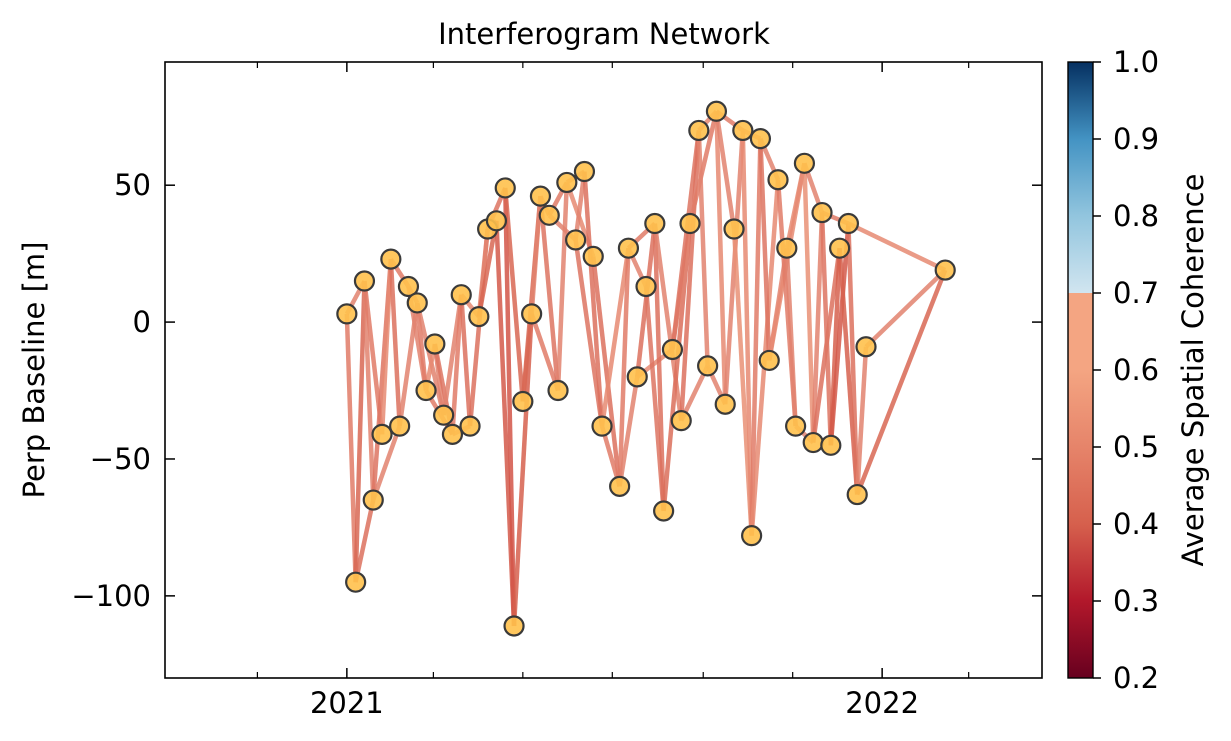 Image resolution: width=1231 pixels, height=741 pixels. Describe the element at coordinates (1136, 139) in the screenshot. I see `colorbar-tick-label: 0.9` at that location.